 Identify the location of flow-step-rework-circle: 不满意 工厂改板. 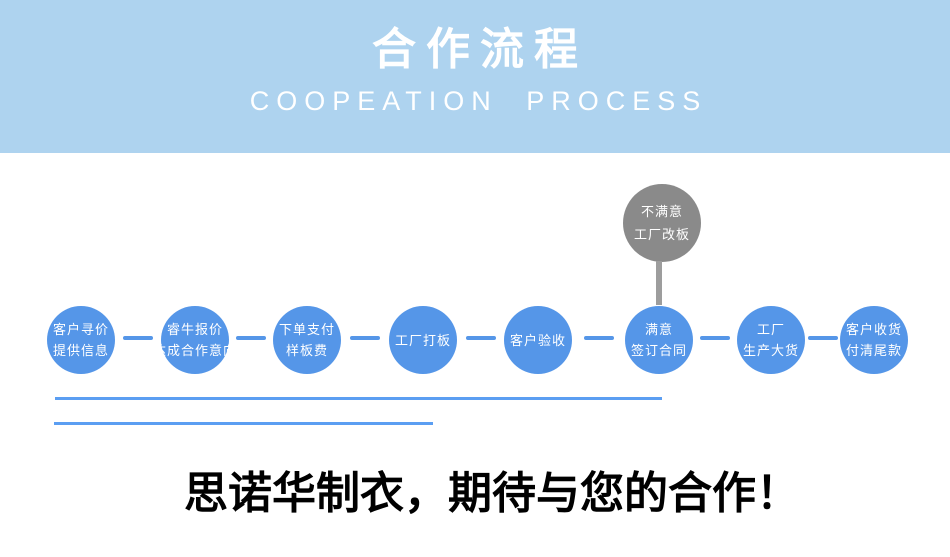
(662, 223).